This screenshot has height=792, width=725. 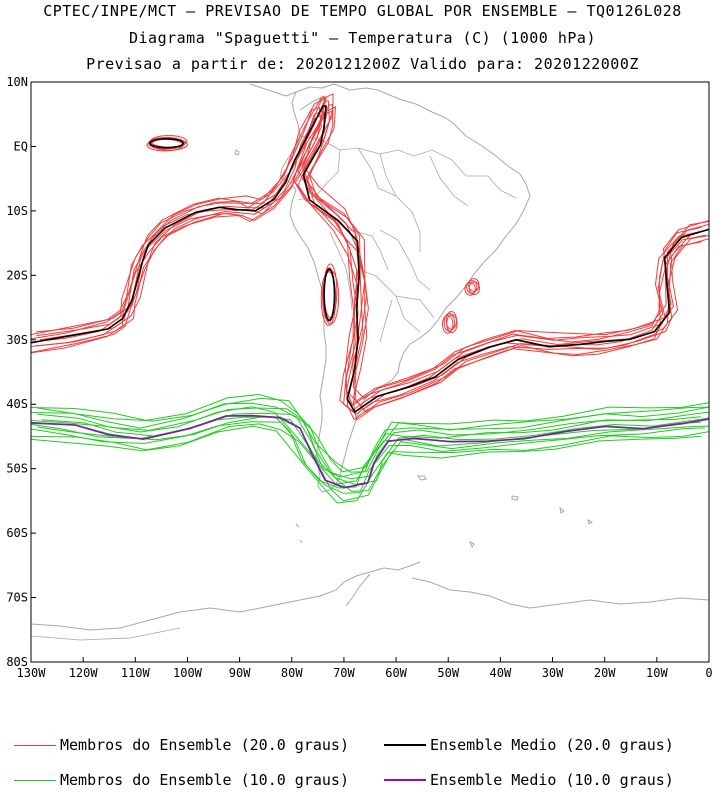 What do you see at coordinates (204, 780) in the screenshot?
I see `legend-label-members-10: Membros do Ensemble (10.0 graus)` at bounding box center [204, 780].